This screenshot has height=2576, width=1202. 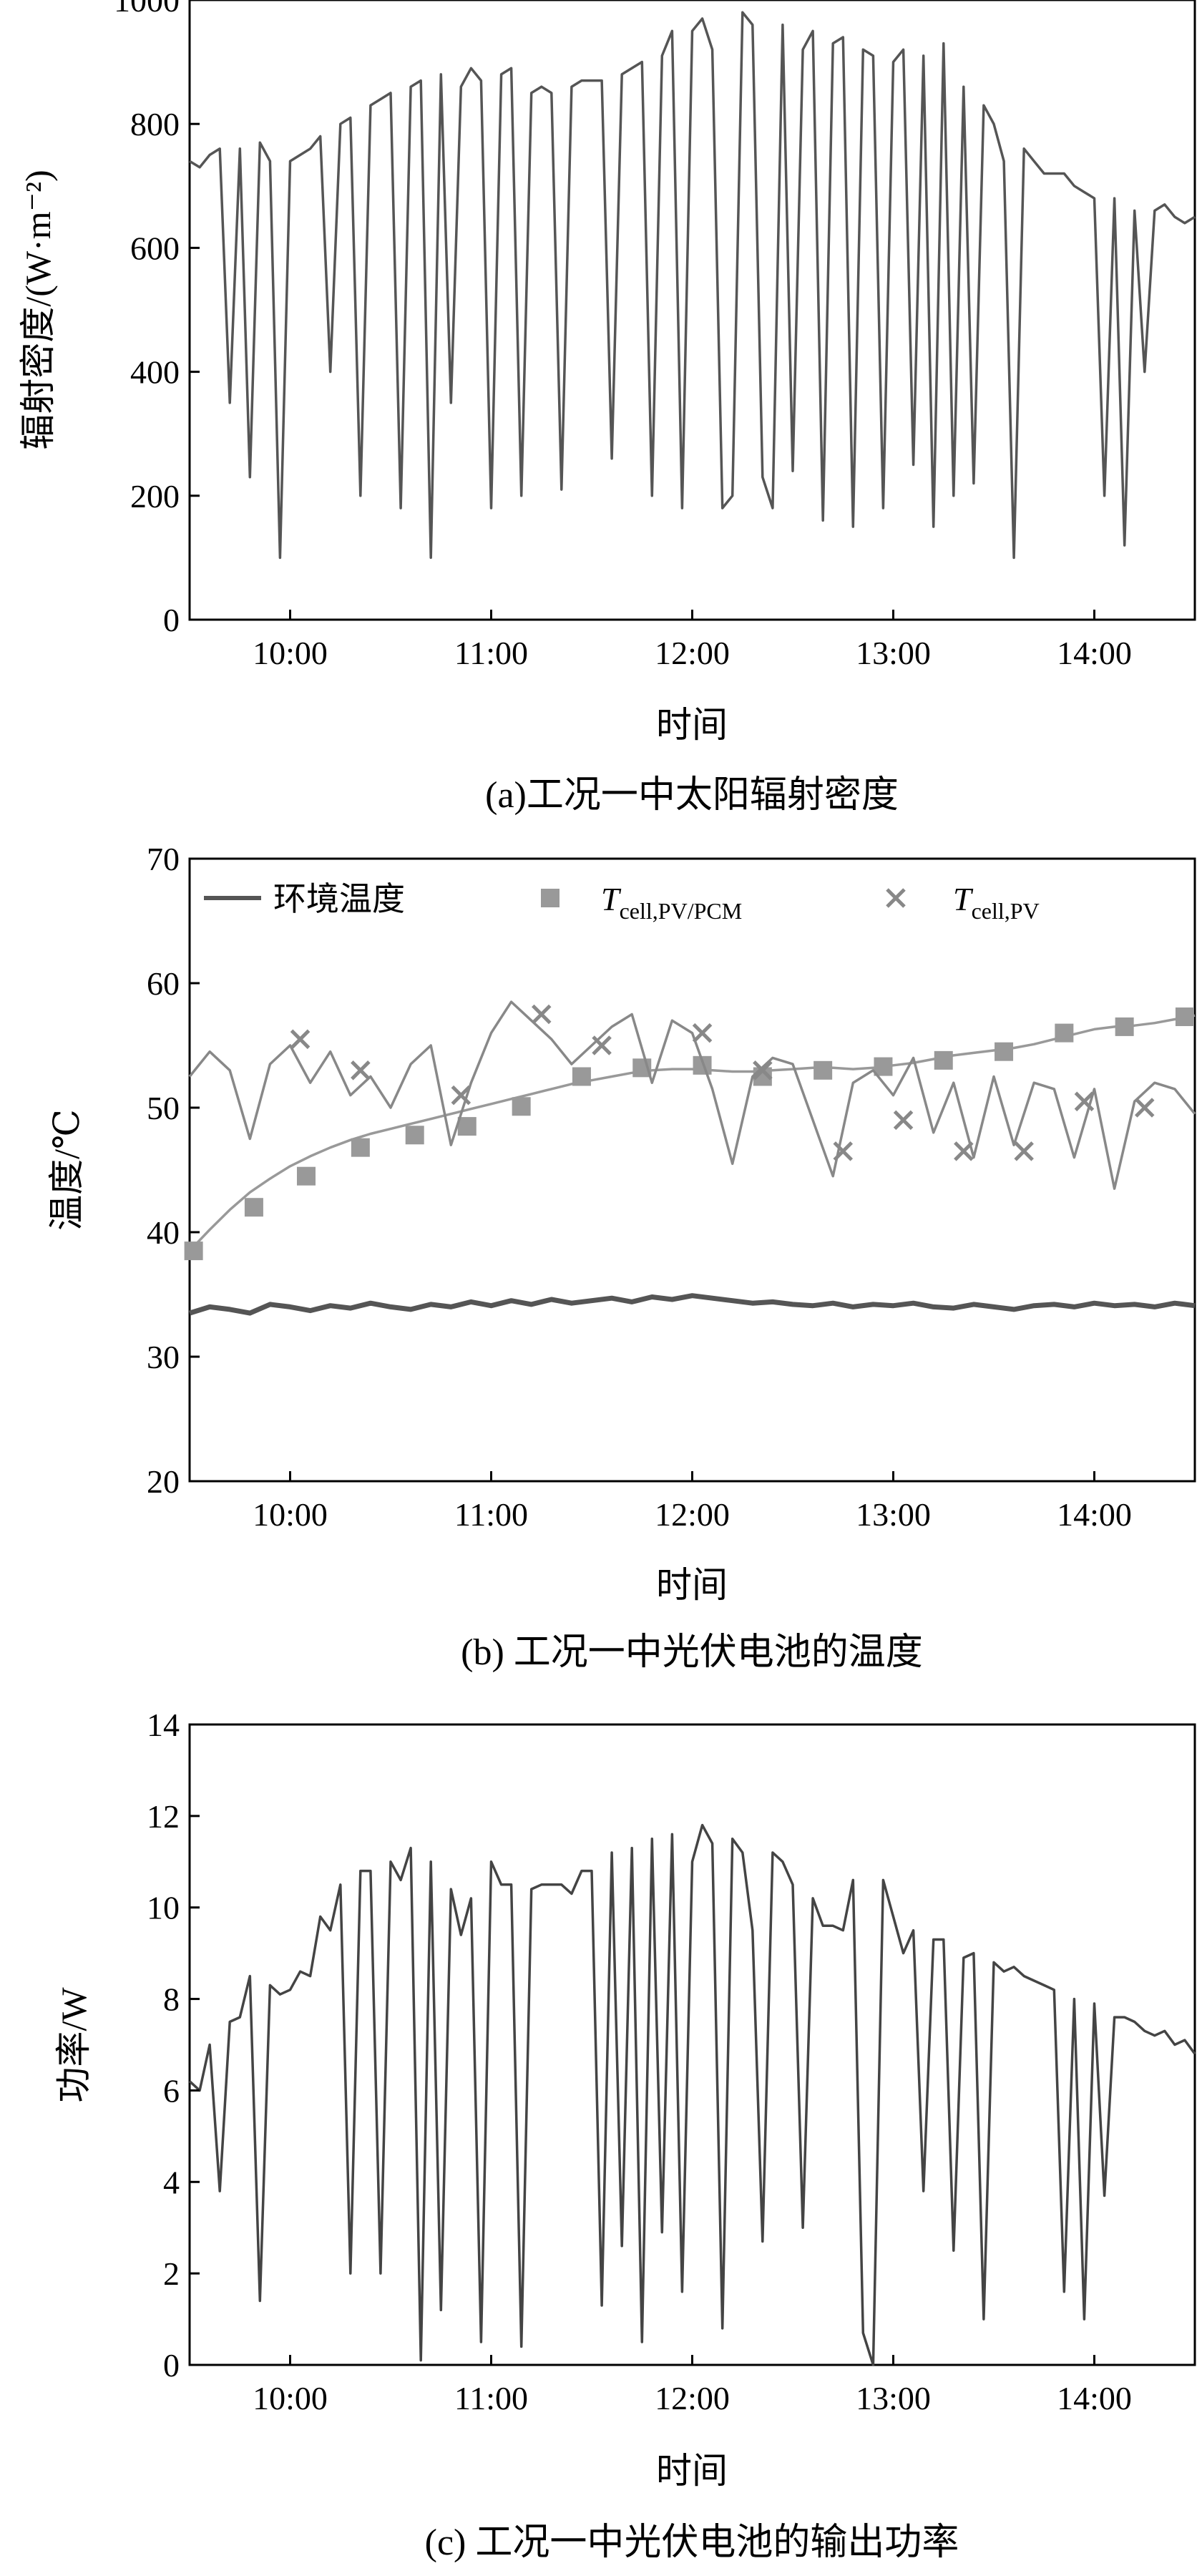 I want to click on legend-label-sub: cell,PV/PCM, so click(x=682, y=911).